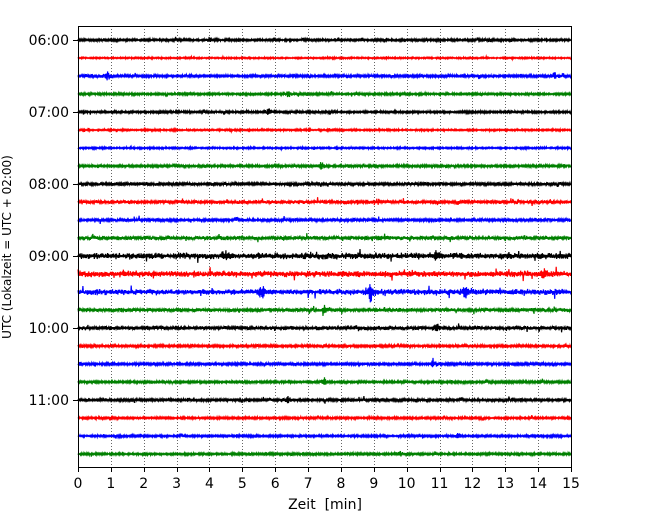 The image size is (650, 520). What do you see at coordinates (49, 257) in the screenshot?
I see `y-tick-label: 09:00` at bounding box center [49, 257].